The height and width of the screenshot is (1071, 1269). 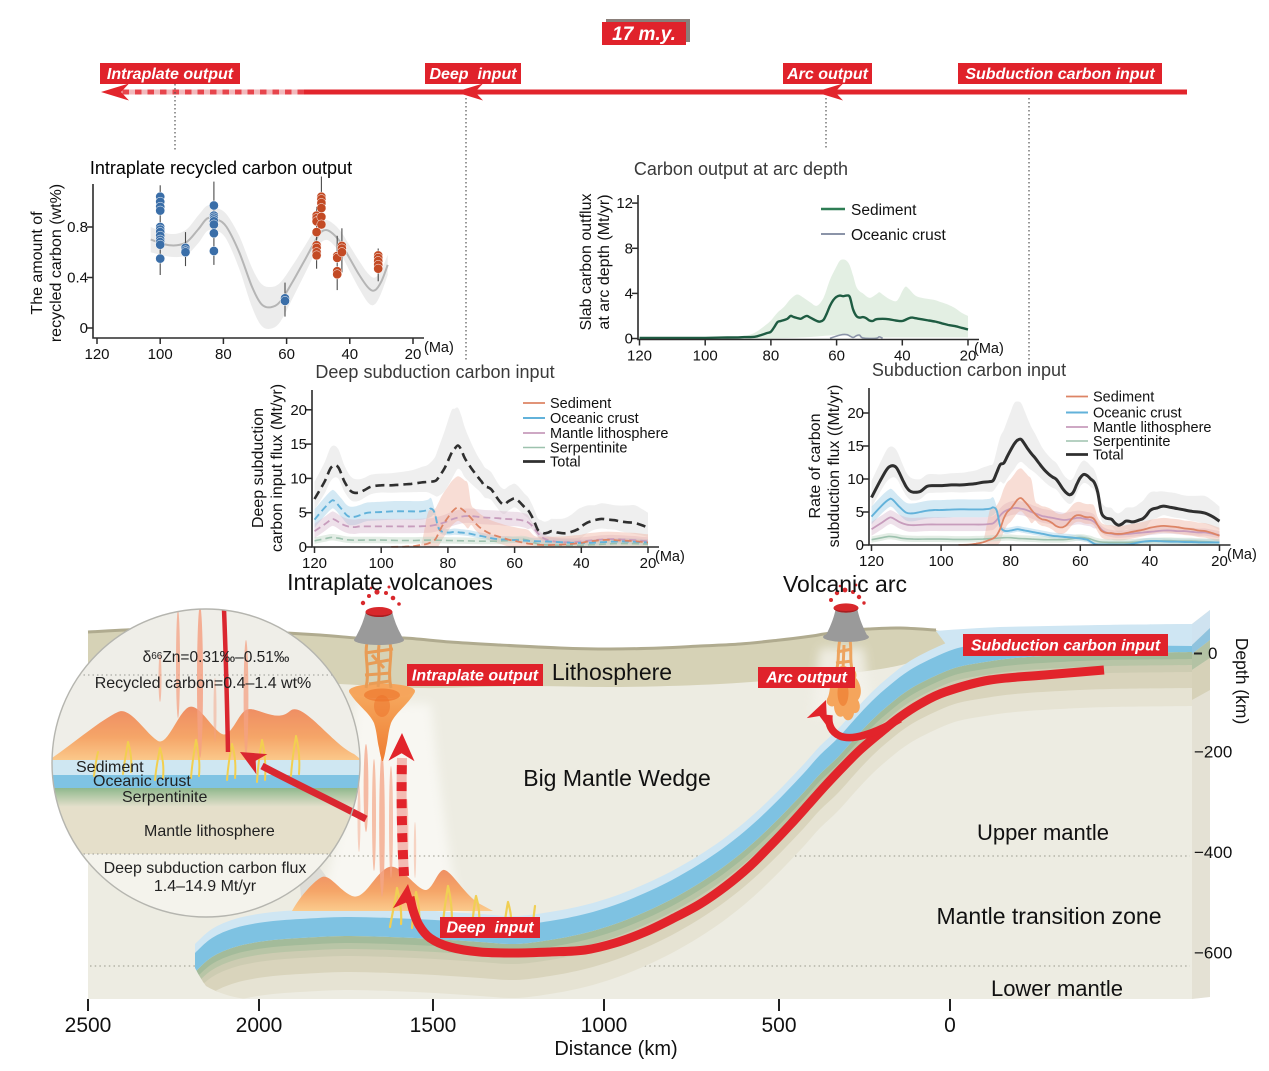 What do you see at coordinates (259, 1025) in the screenshot?
I see `svg-text: 2000` at bounding box center [259, 1025].